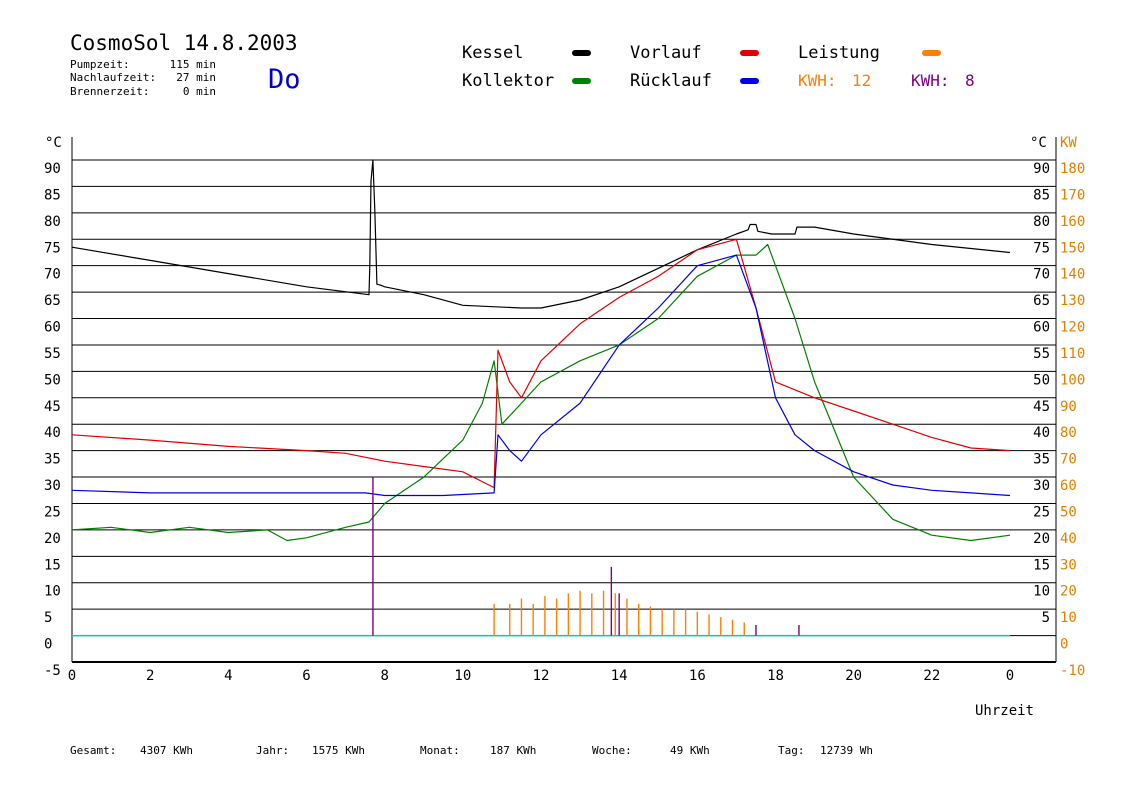  What do you see at coordinates (1068, 433) in the screenshot?
I see `y-tick-right-kw-10: 80` at bounding box center [1068, 433].